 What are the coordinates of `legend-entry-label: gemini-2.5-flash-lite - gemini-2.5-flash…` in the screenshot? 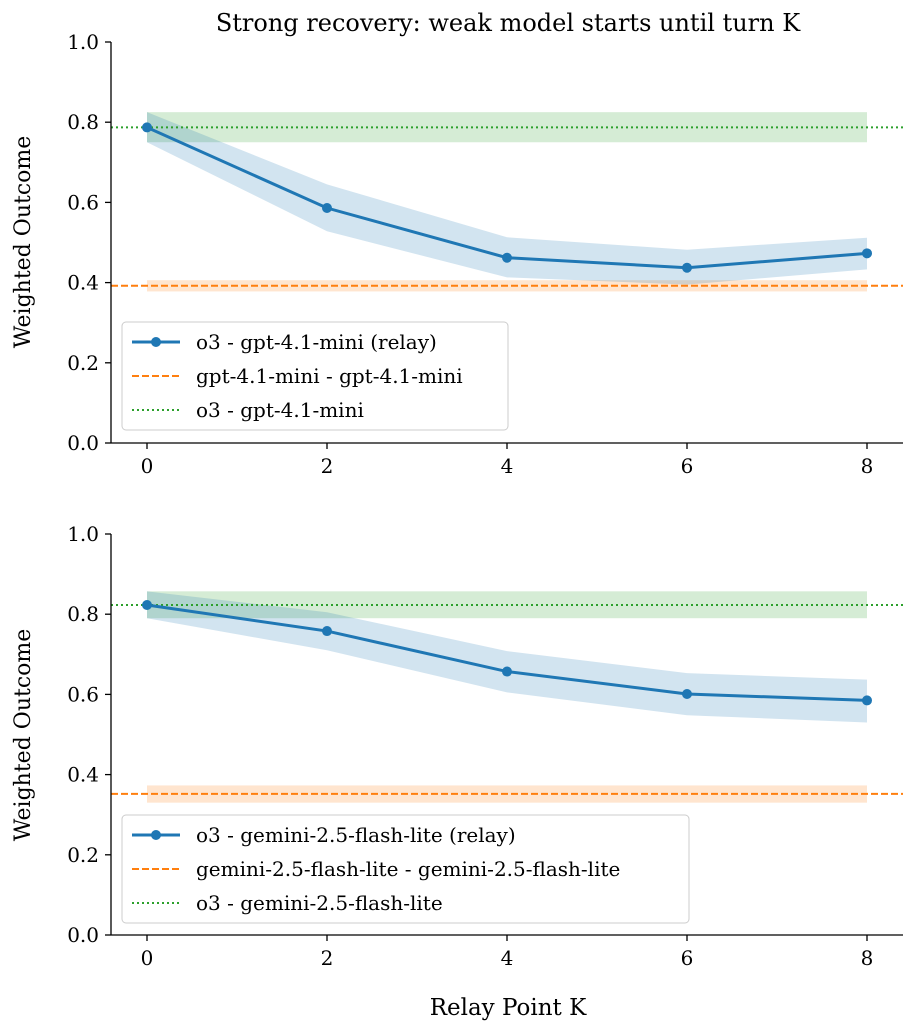 It's located at (408, 869).